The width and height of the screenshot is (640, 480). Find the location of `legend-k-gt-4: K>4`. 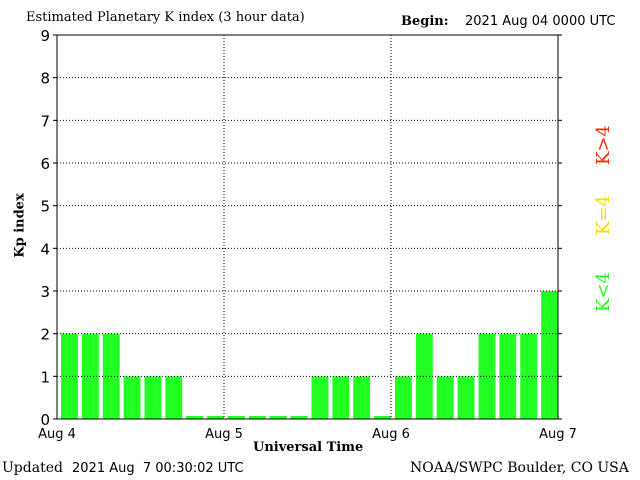

legend-k-gt-4: K>4 is located at coordinates (603, 145).